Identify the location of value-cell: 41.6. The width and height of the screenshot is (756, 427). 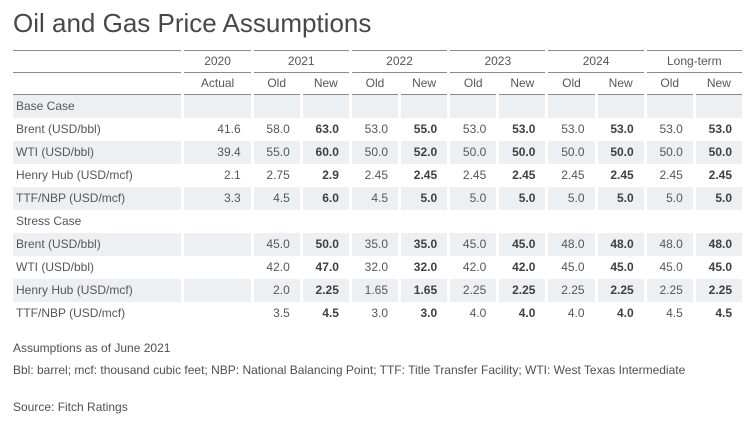
(229, 129).